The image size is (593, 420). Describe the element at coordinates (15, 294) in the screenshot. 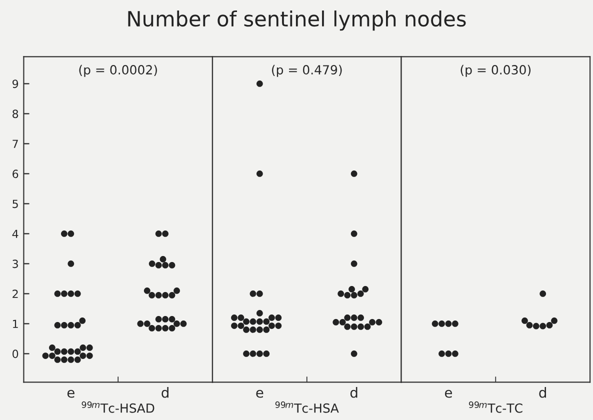

I see `y-tick-label: 2` at that location.